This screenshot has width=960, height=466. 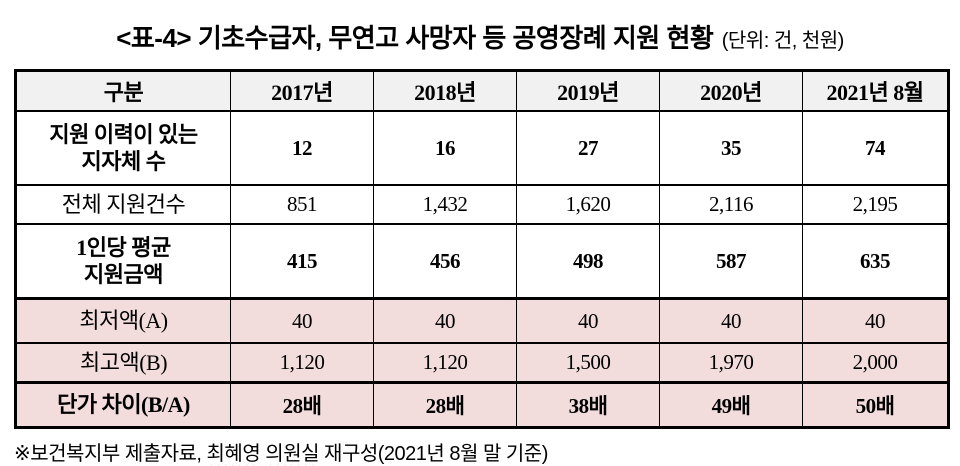 I want to click on row-label: 최저액(A), so click(x=123, y=320).